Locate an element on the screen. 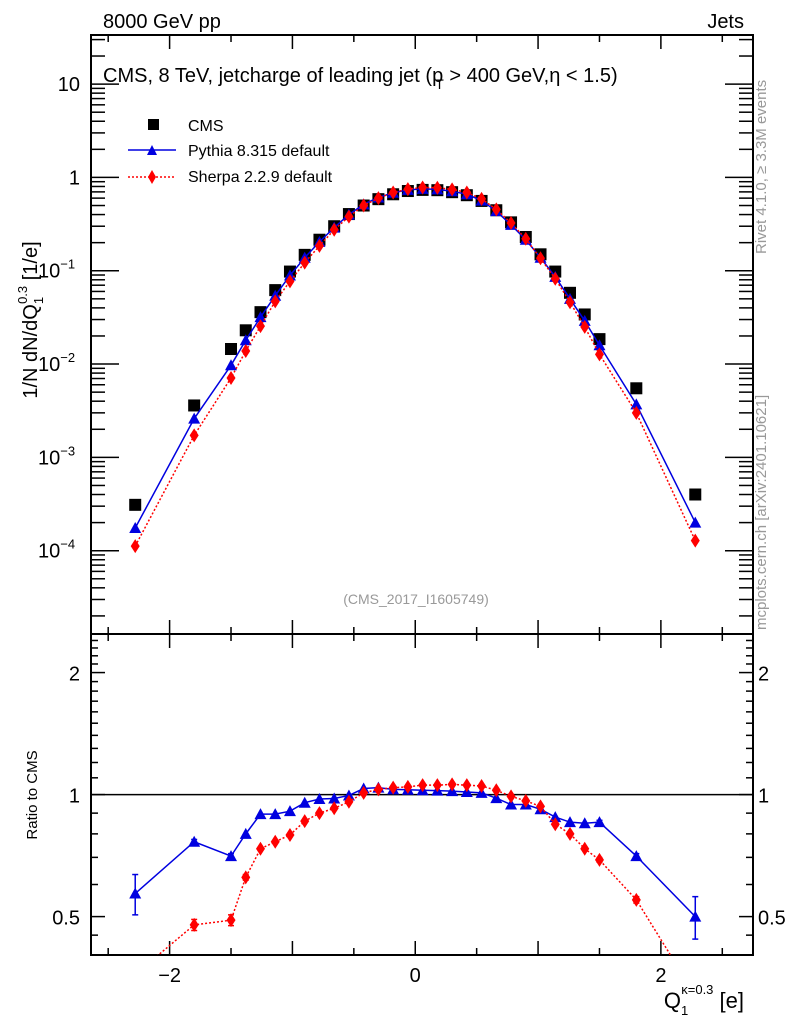 The image size is (786, 1024). y-tick-label: 0.5 is located at coordinates (66, 919).